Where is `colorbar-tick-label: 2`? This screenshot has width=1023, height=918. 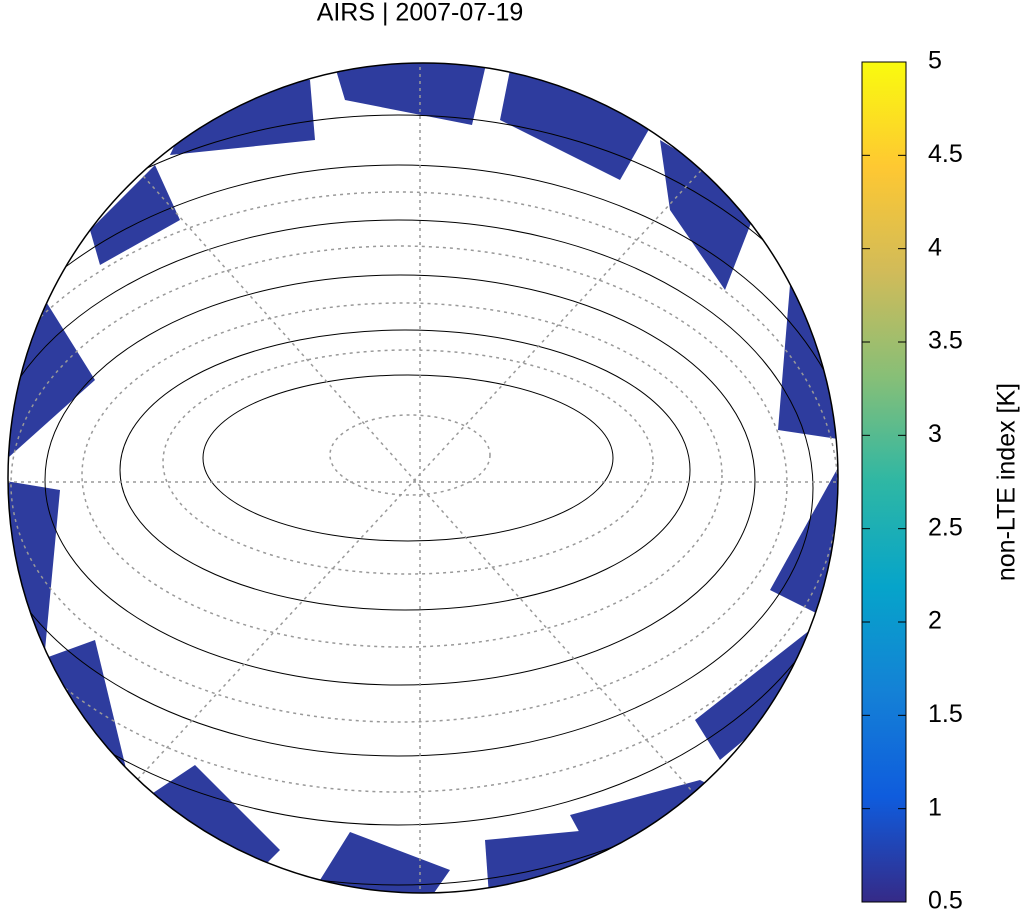
colorbar-tick-label: 2 is located at coordinates (935, 621).